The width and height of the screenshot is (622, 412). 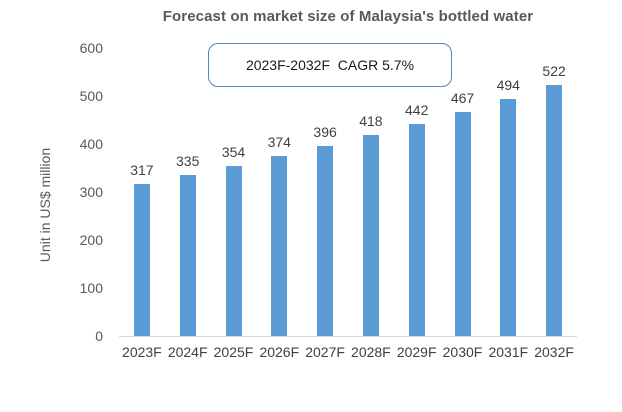 I want to click on x-tick-label: 2032F, so click(x=554, y=352).